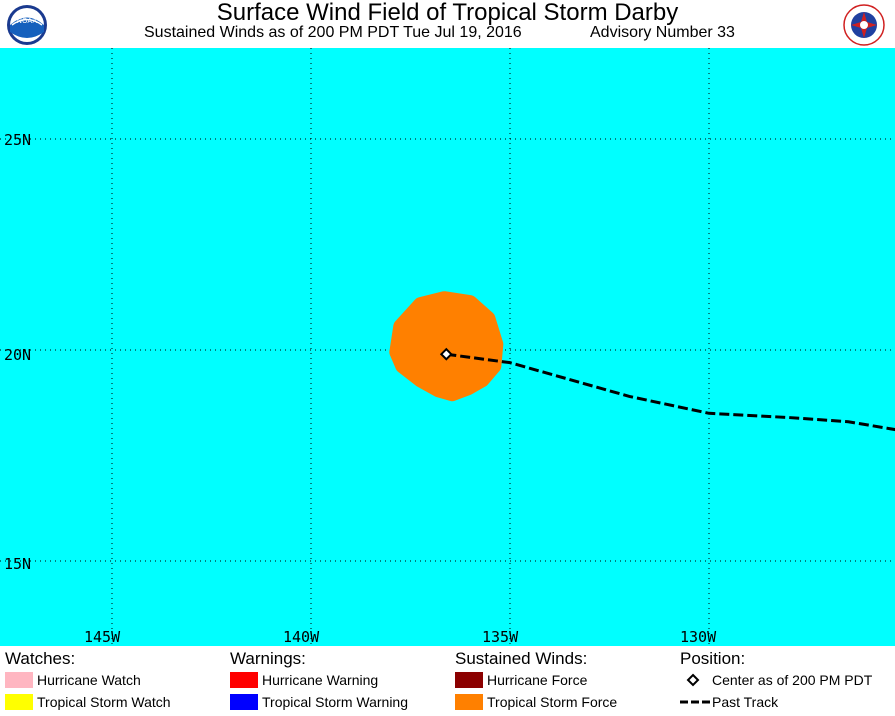 Image resolution: width=895 pixels, height=716 pixels. Describe the element at coordinates (693, 680) in the screenshot. I see `diamond-icon` at that location.